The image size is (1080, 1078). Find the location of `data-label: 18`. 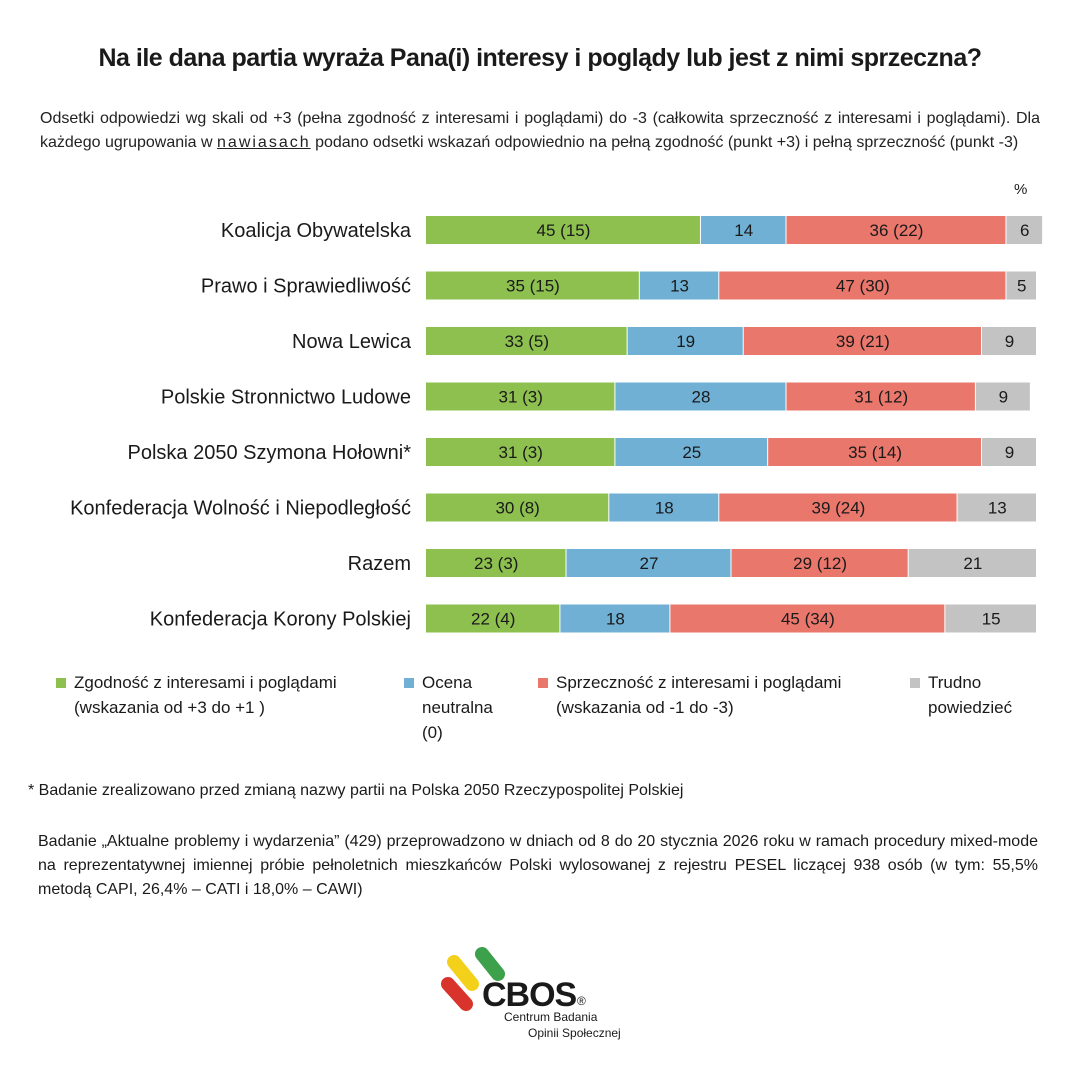

data-label: 18 is located at coordinates (615, 619).